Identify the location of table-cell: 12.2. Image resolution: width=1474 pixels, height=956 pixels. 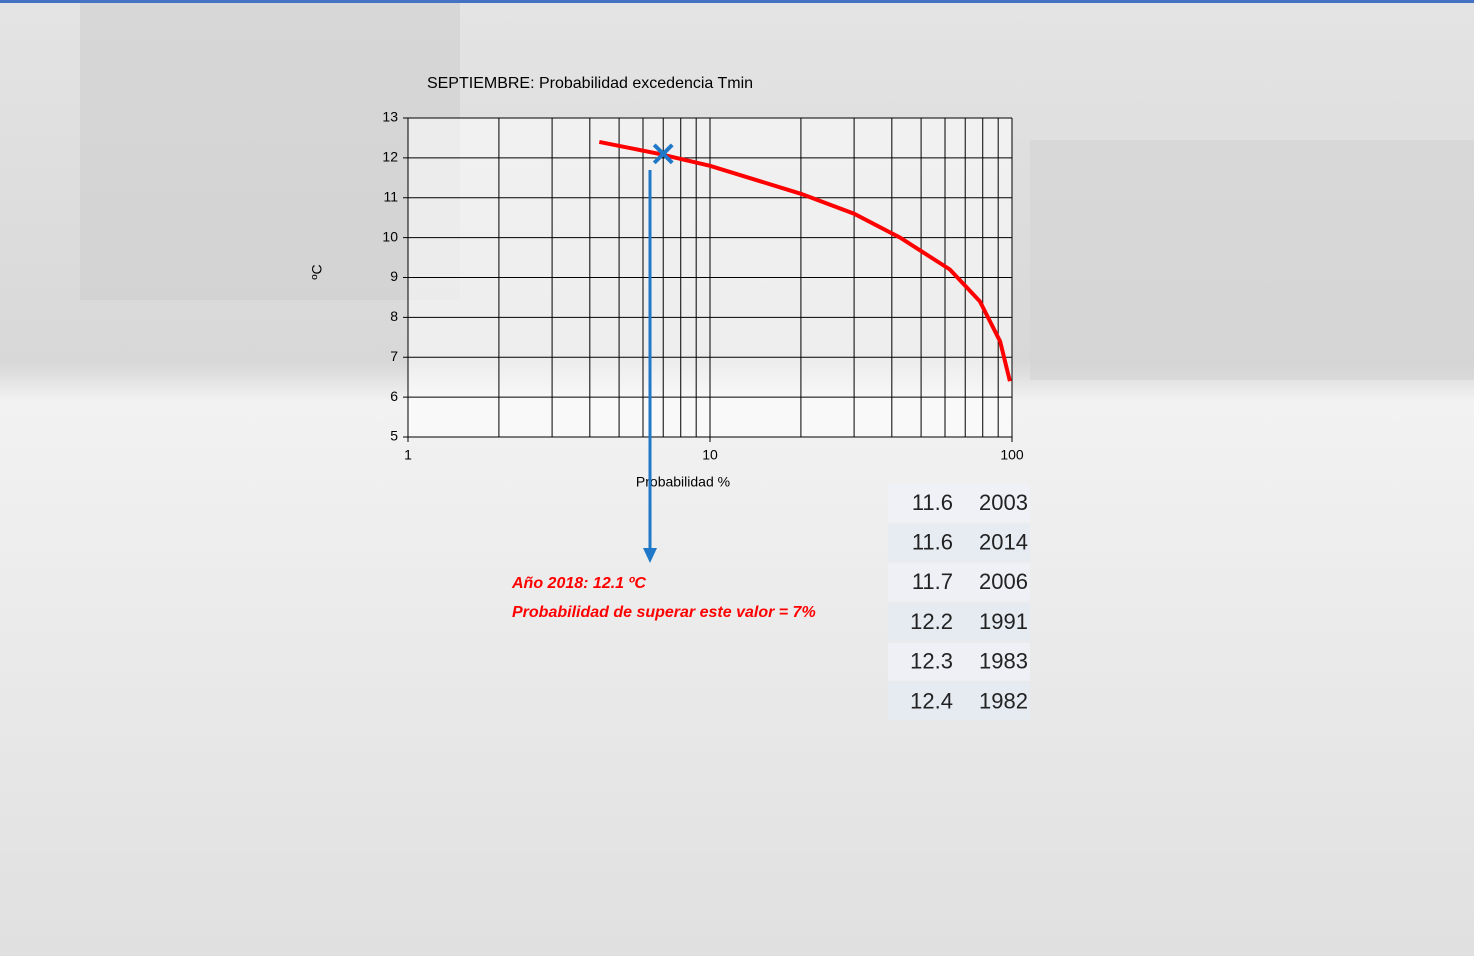
(931, 621).